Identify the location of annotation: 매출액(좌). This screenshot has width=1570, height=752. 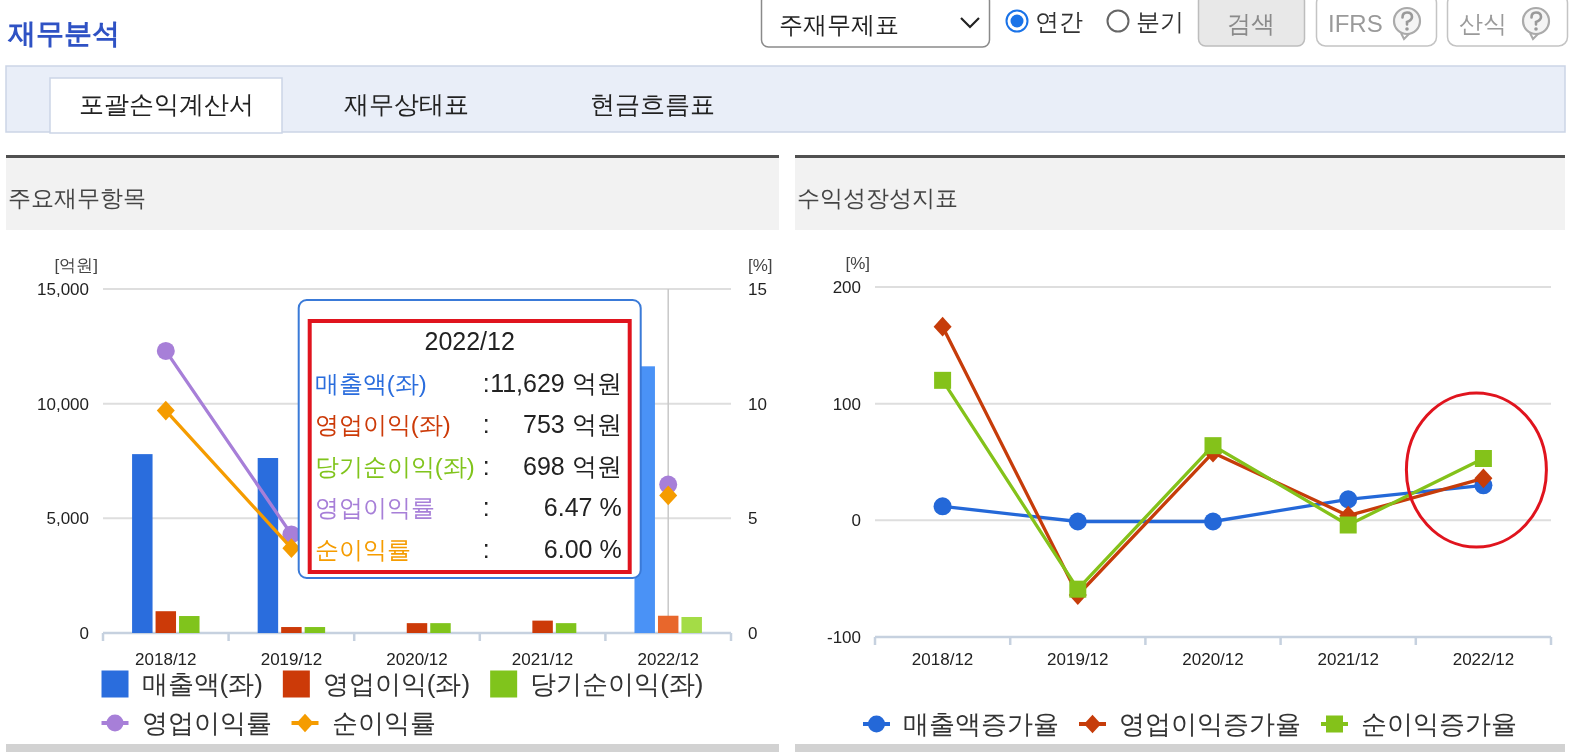
(370, 383).